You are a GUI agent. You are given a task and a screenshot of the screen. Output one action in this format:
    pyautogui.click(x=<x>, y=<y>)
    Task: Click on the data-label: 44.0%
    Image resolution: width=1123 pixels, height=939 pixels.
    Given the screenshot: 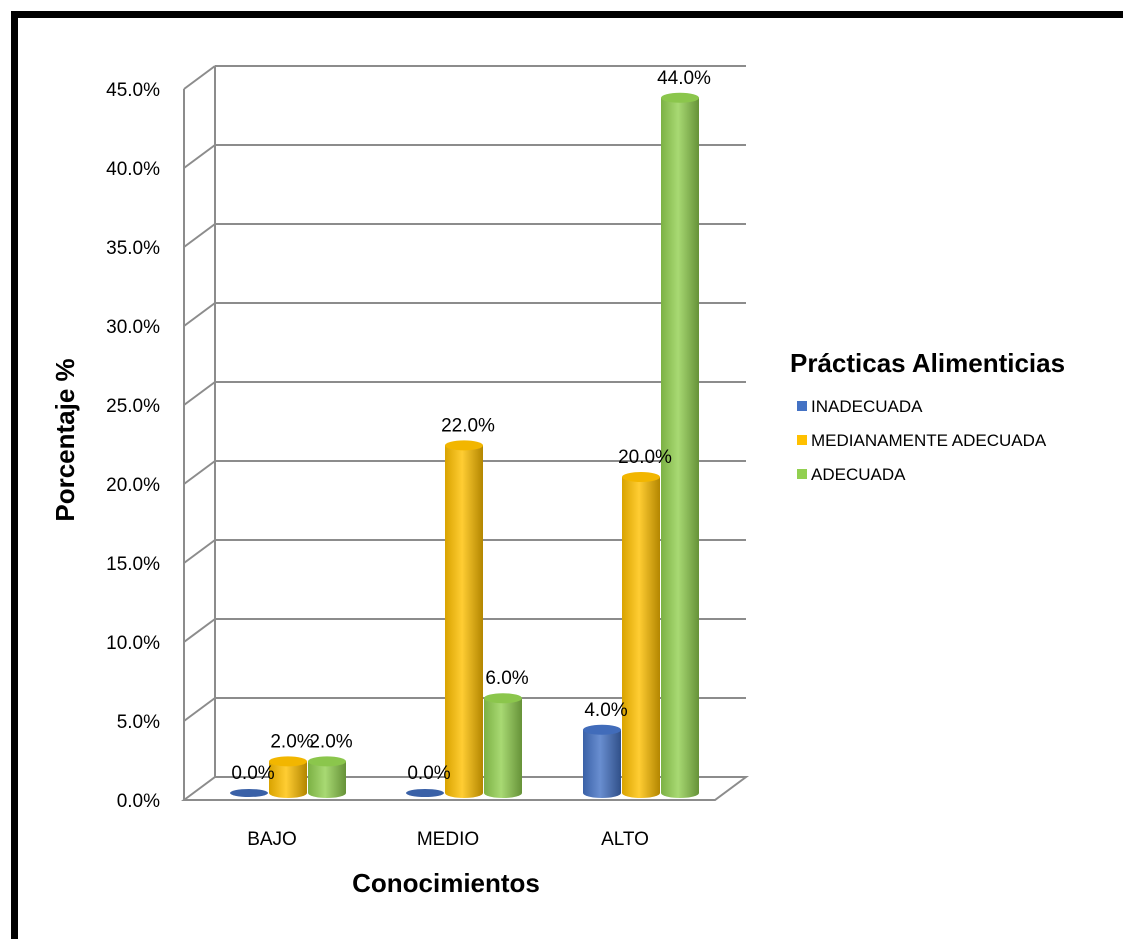 What is the action you would take?
    pyautogui.click(x=684, y=78)
    